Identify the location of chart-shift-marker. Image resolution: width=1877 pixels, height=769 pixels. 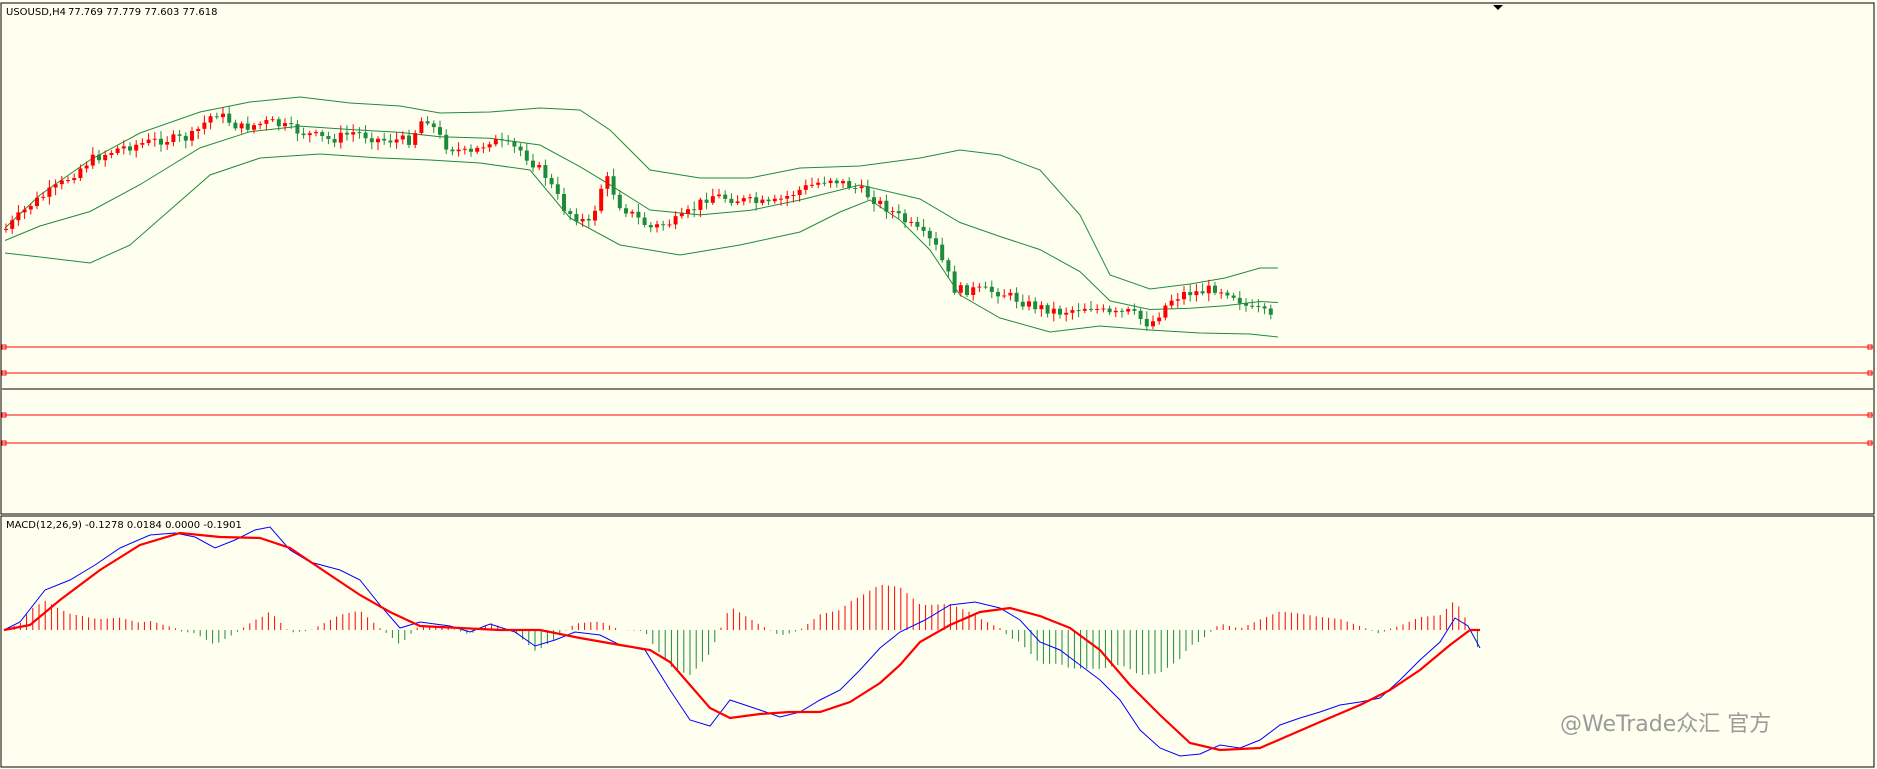
(1498, 7).